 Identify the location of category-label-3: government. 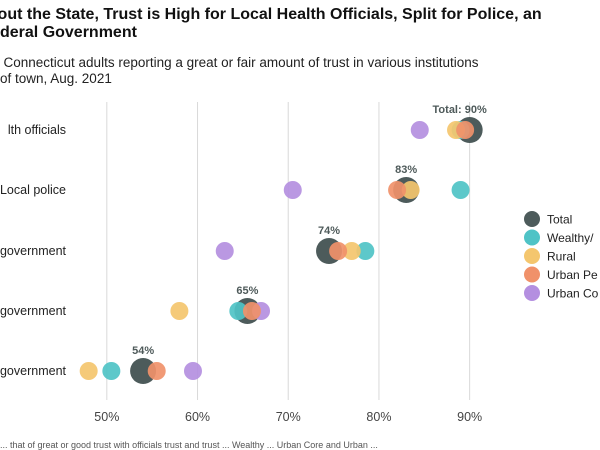
(33, 311).